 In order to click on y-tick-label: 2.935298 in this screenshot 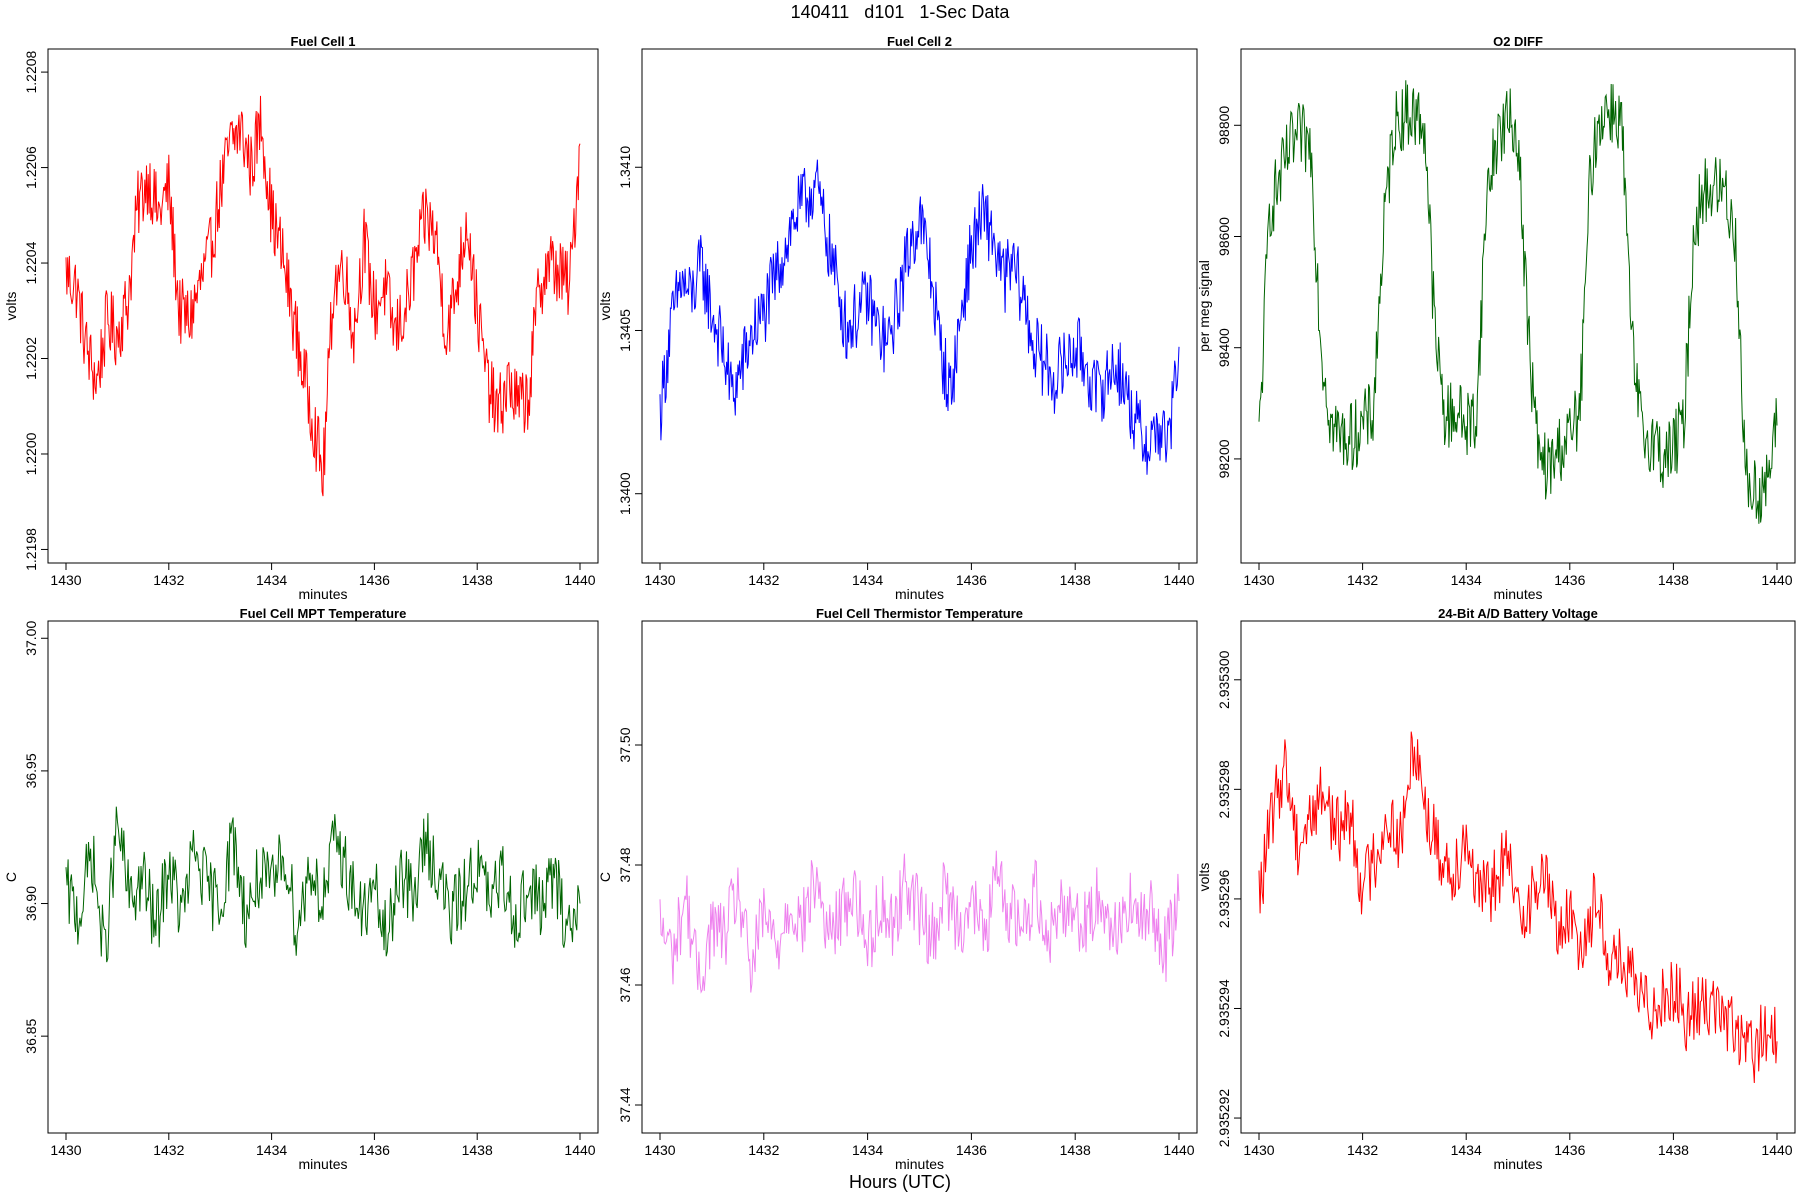, I will do `click(1224, 789)`.